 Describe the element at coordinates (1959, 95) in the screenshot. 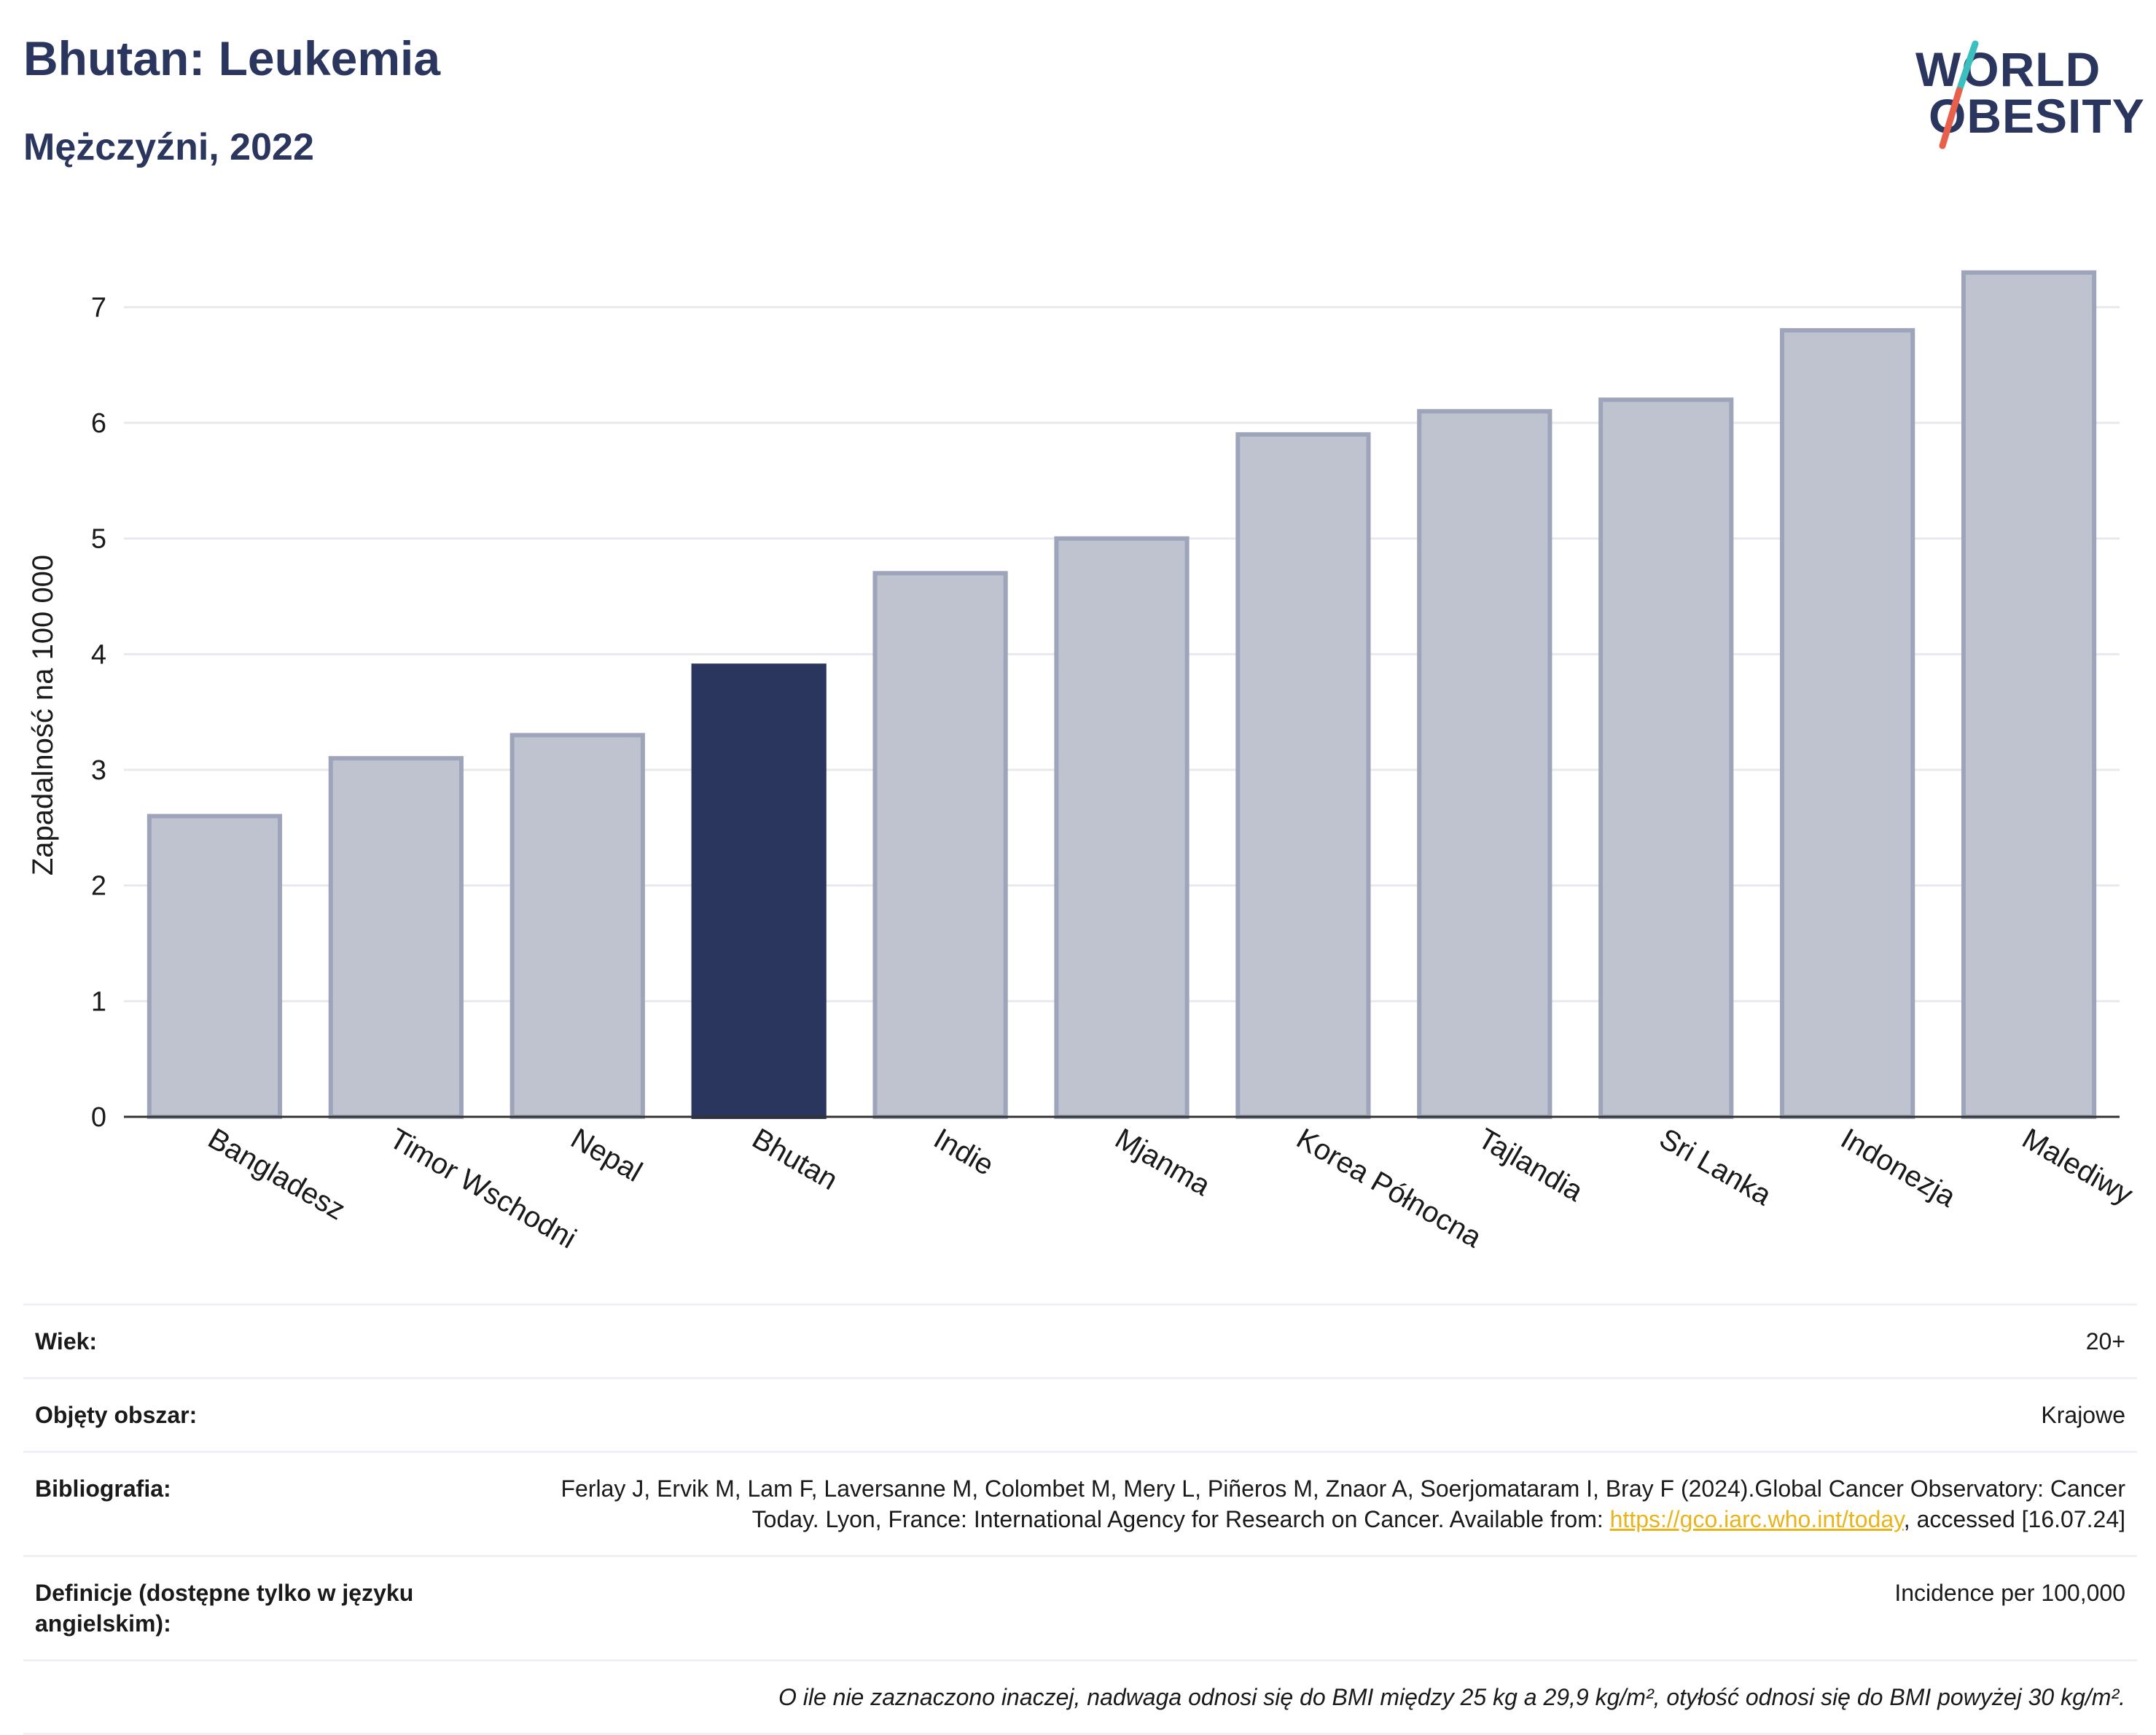

I see `logo-slash-icon` at that location.